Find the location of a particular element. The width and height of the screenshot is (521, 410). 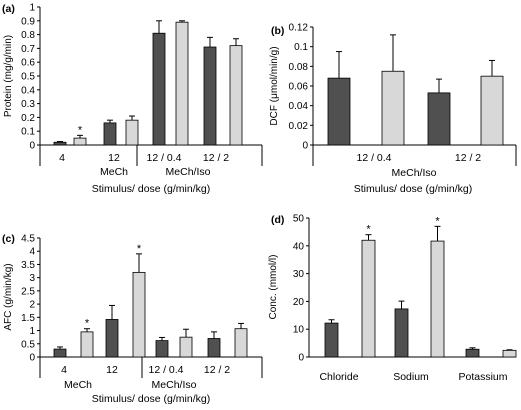

y-tick-label: 0.02 is located at coordinates (299, 126).